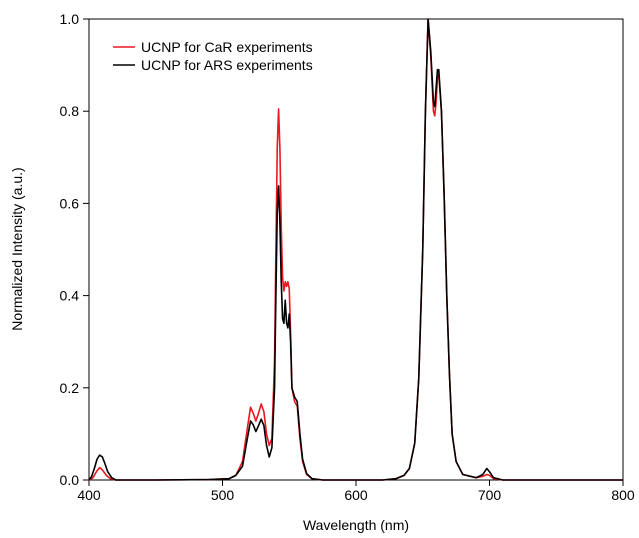 This screenshot has height=538, width=639. Describe the element at coordinates (227, 47) in the screenshot. I see `legend-label-1: UCNP for CaR experiments` at that location.